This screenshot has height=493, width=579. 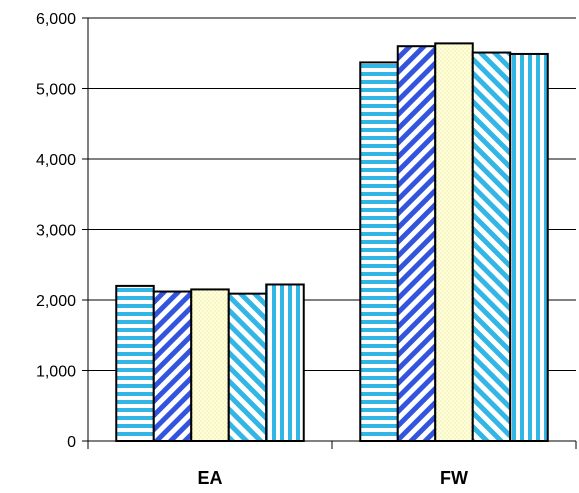 I want to click on y-tick-label: 4,000, so click(x=56, y=160).